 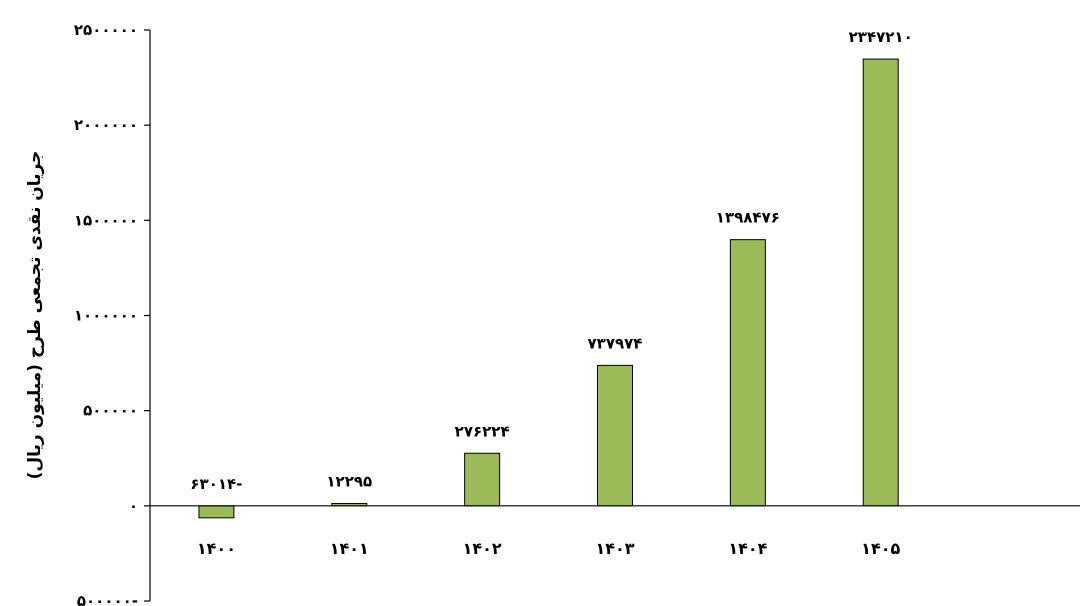 I want to click on y-tick-label: ۱۰۰۰۰۰۰, so click(x=106, y=316).